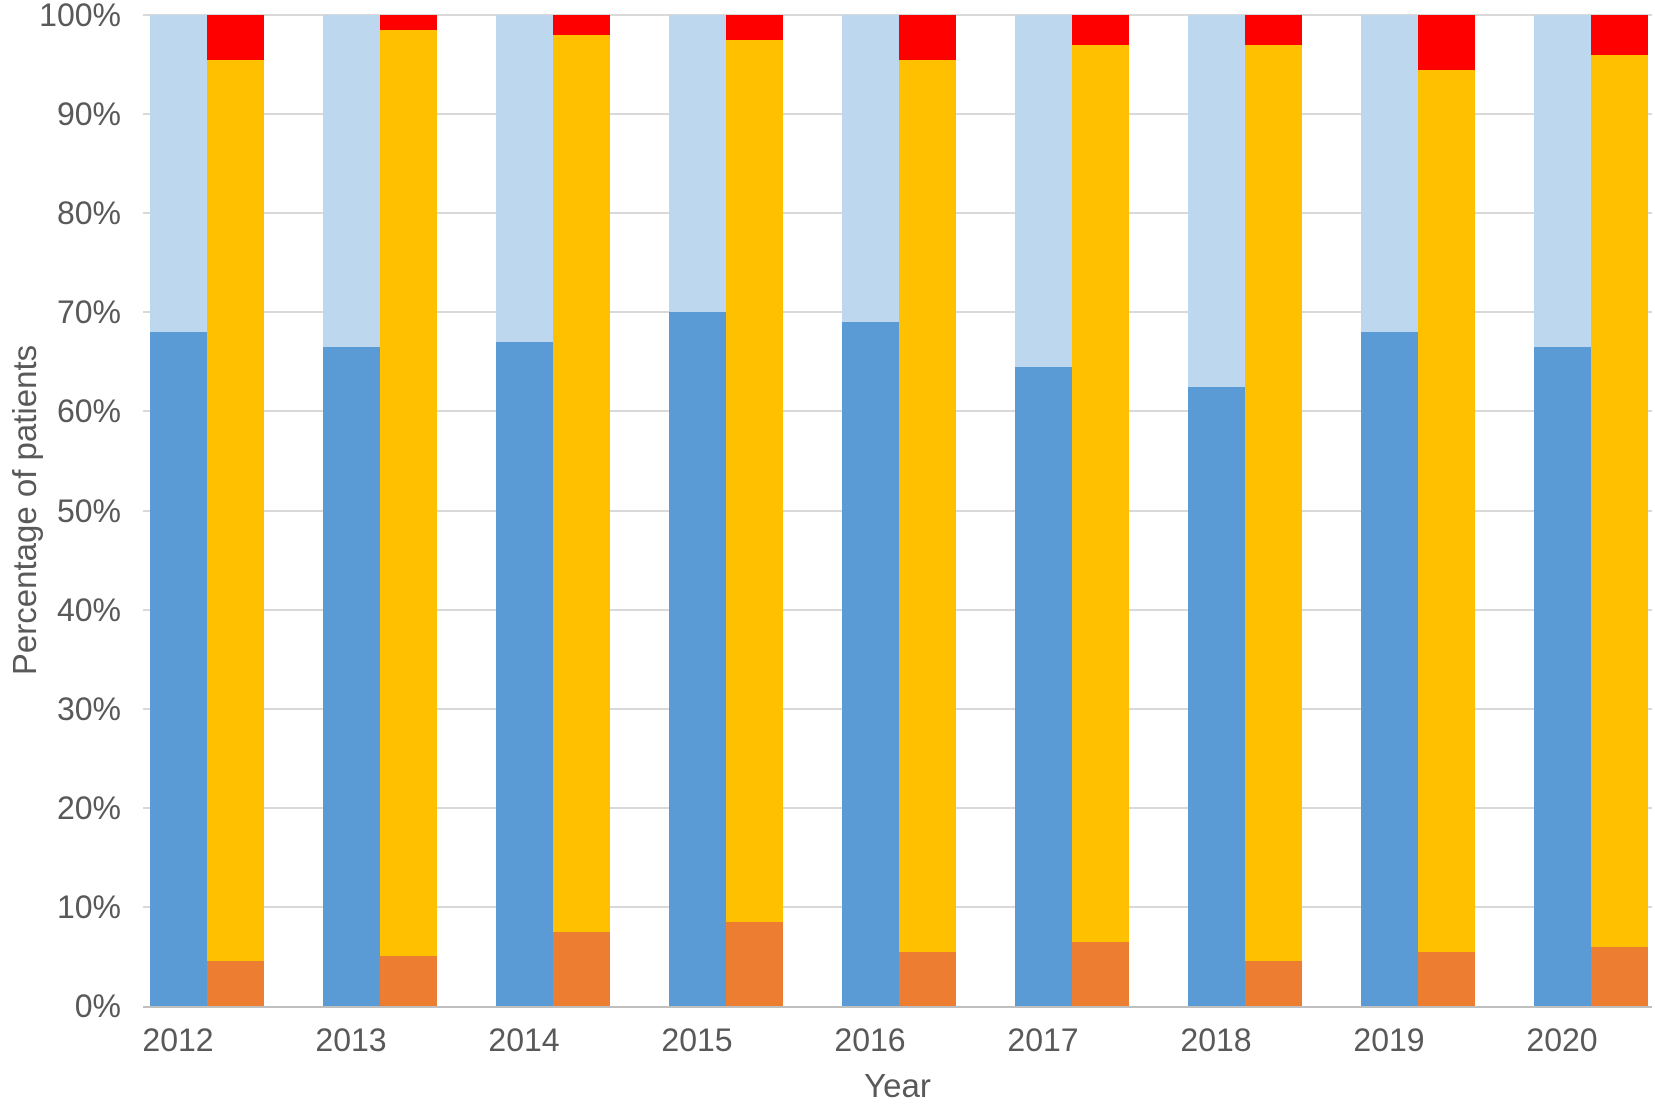  Describe the element at coordinates (1562, 1040) in the screenshot. I see `x-tick-label: 2020` at that location.